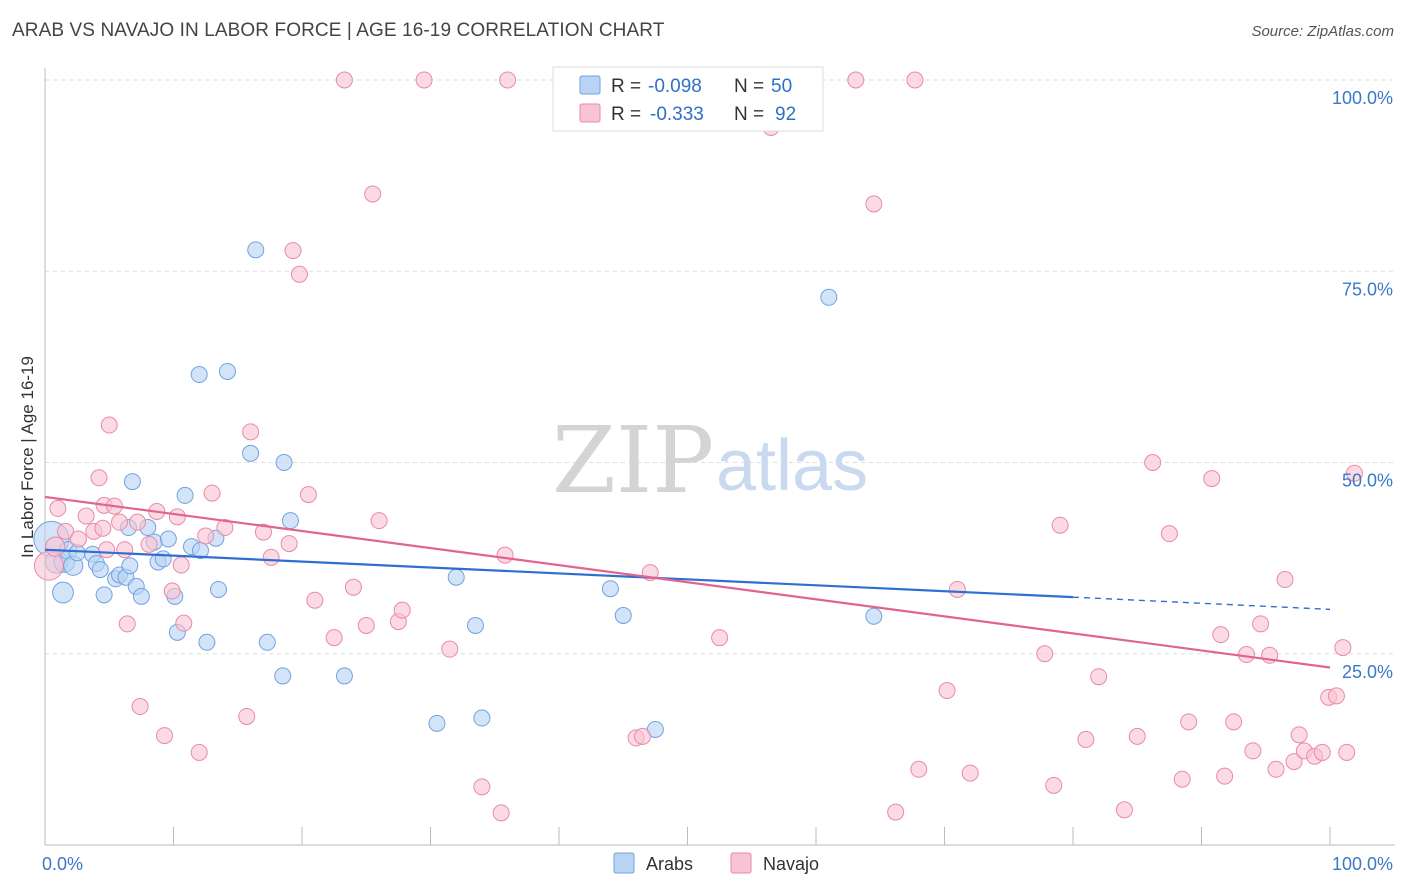 This screenshot has height=892, width=1406. What do you see at coordinates (626, 114) in the screenshot?
I see `legend-r-label-navajo: R =` at bounding box center [626, 114].